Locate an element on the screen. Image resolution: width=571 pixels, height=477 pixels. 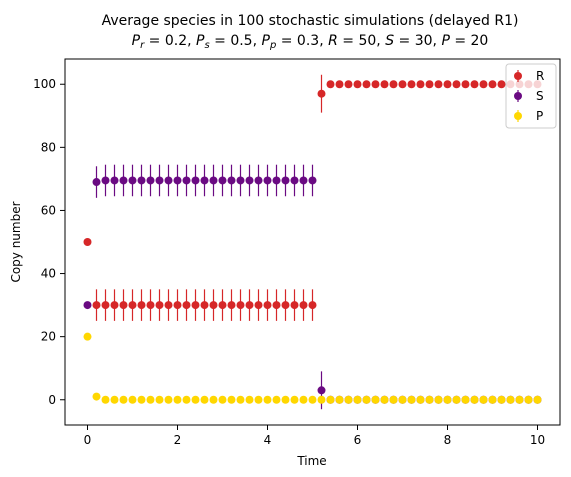
legend-item-R: R is located at coordinates (529, 76).